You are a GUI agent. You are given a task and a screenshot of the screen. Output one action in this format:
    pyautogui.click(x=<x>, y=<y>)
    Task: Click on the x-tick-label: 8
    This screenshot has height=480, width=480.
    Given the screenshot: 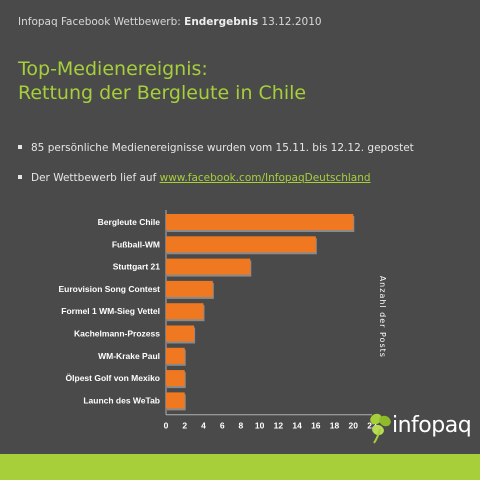 What is the action you would take?
    pyautogui.click(x=241, y=426)
    